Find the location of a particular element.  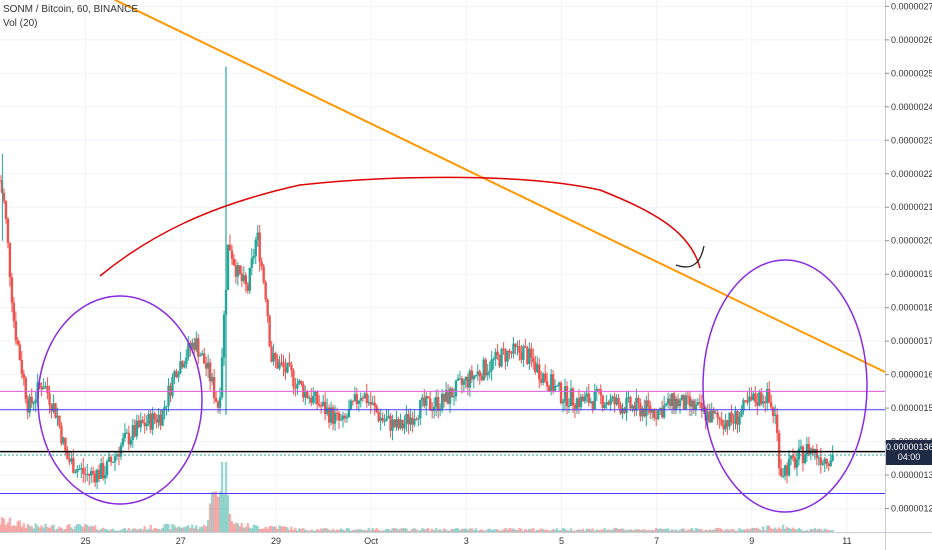

x-tick-label: 25 is located at coordinates (86, 541).